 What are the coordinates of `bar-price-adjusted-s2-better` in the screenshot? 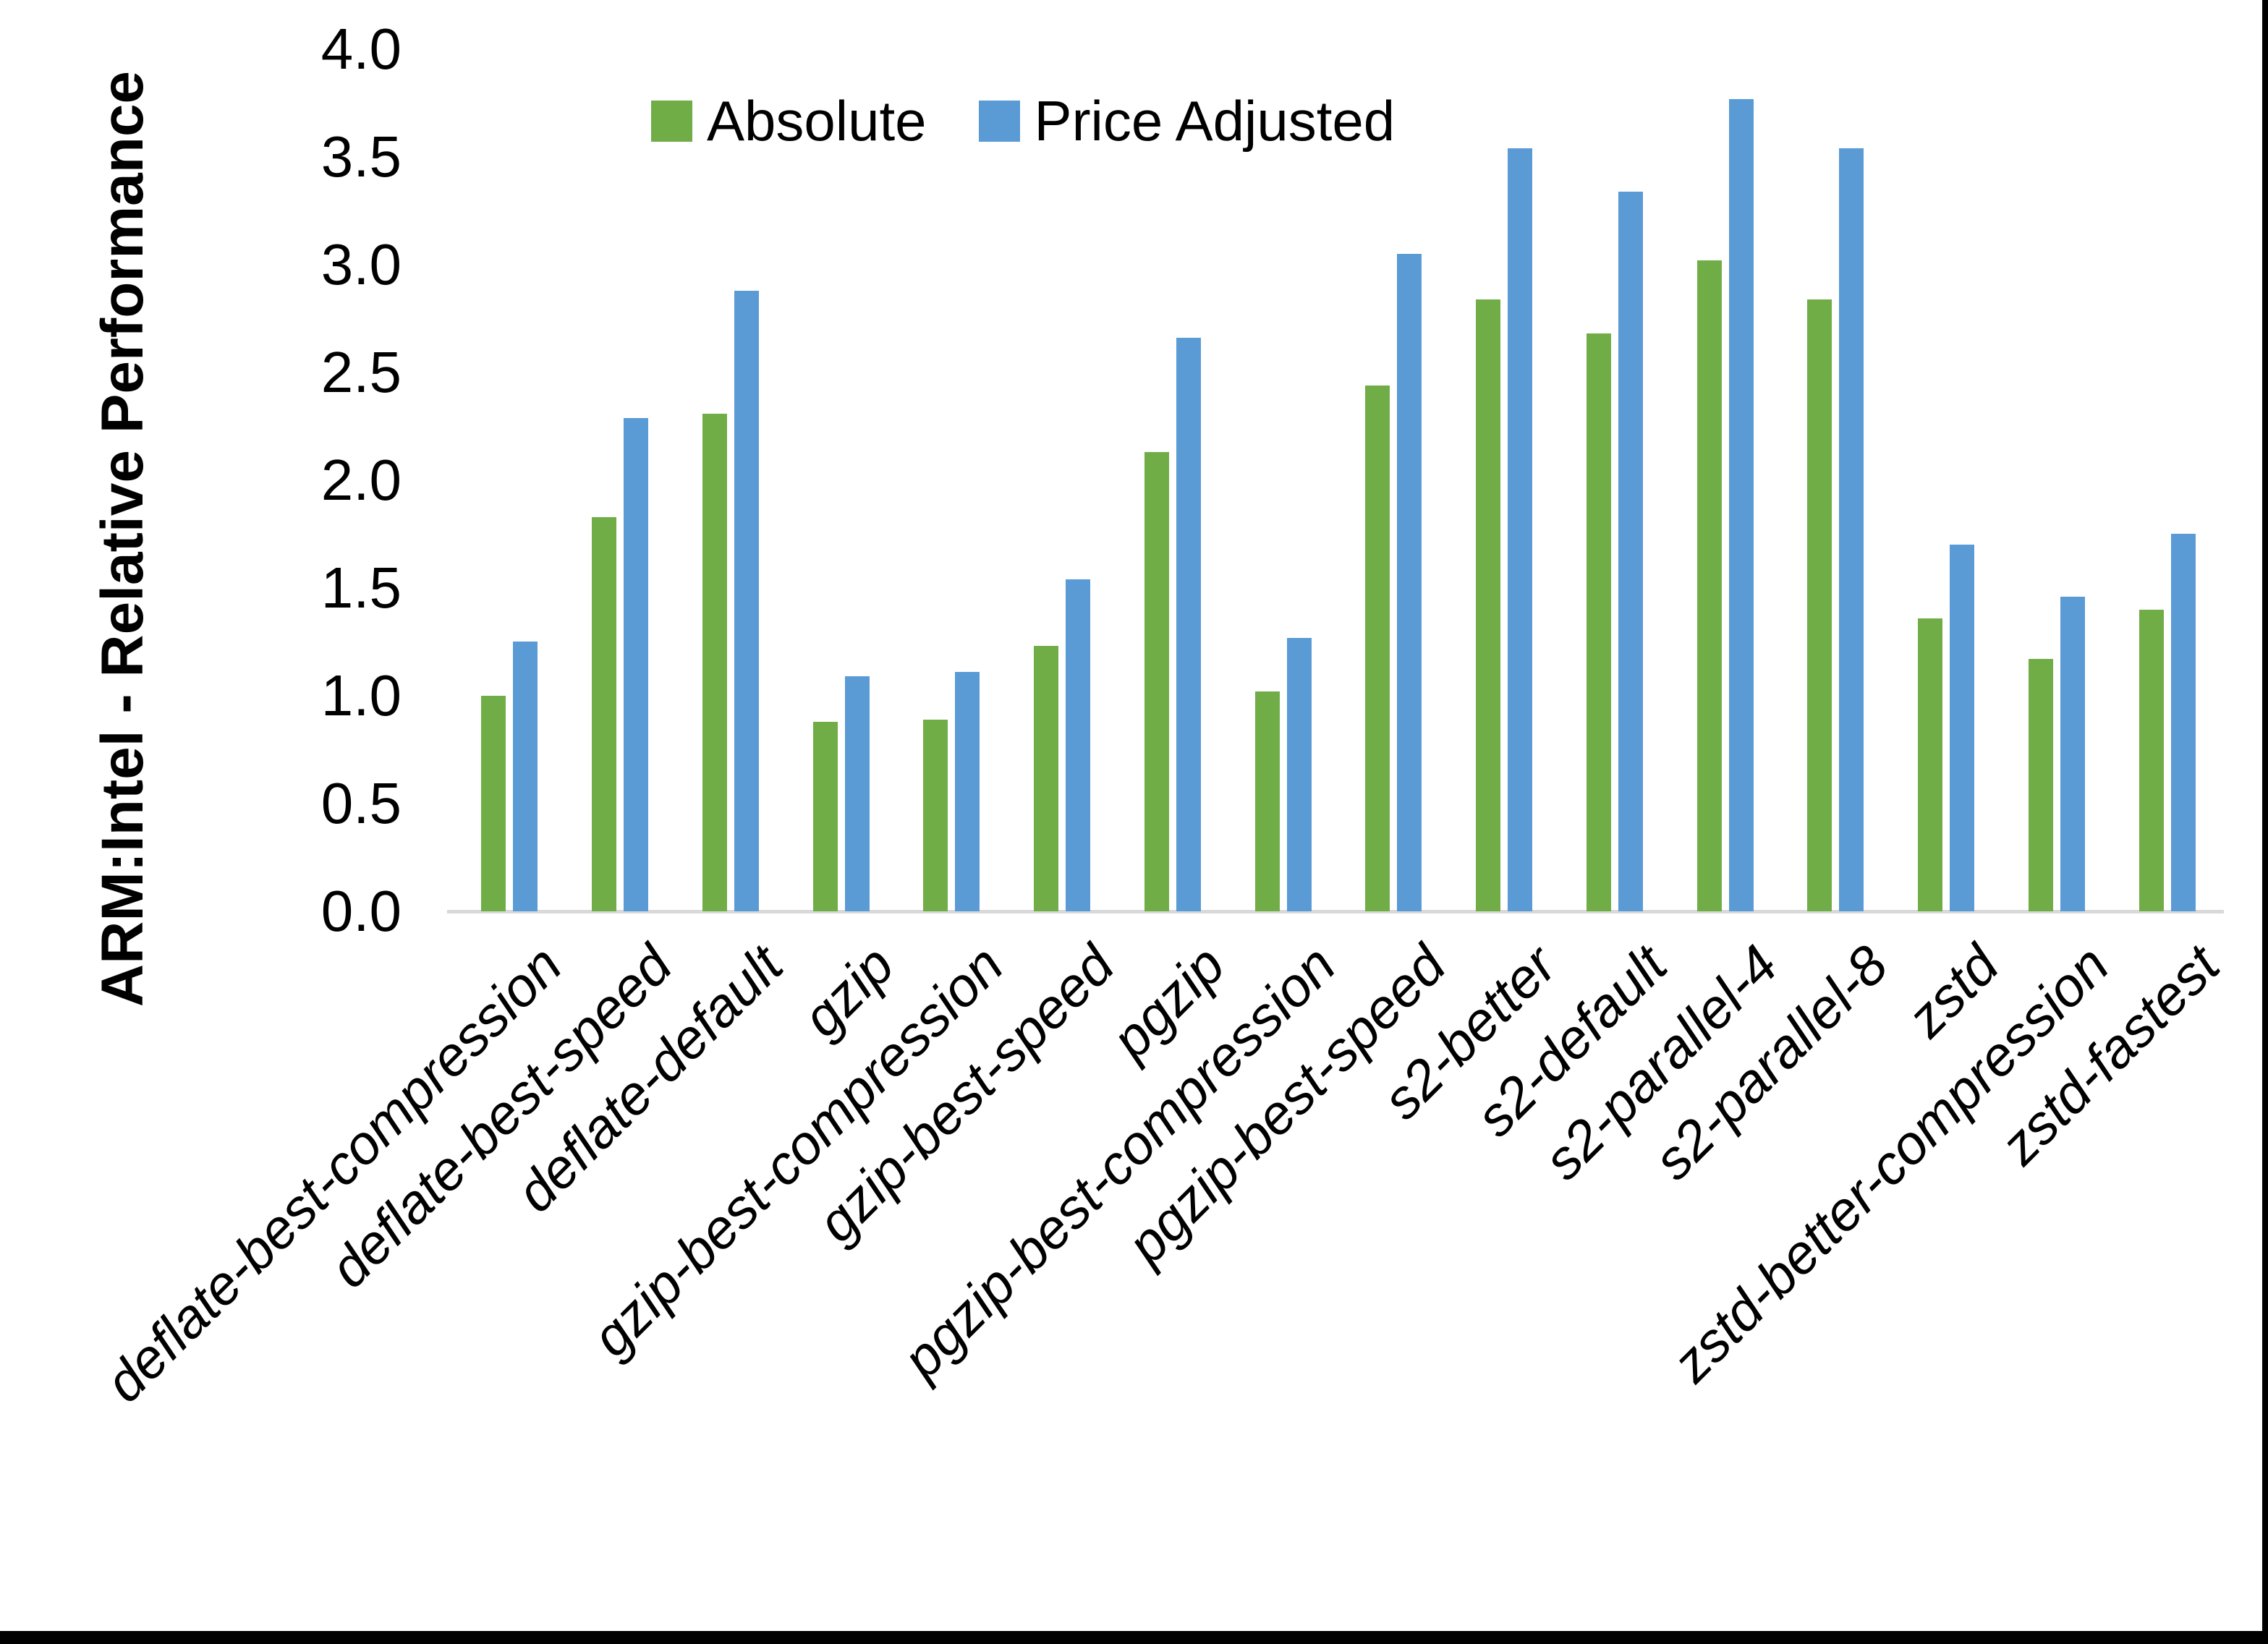 It's located at (1520, 529).